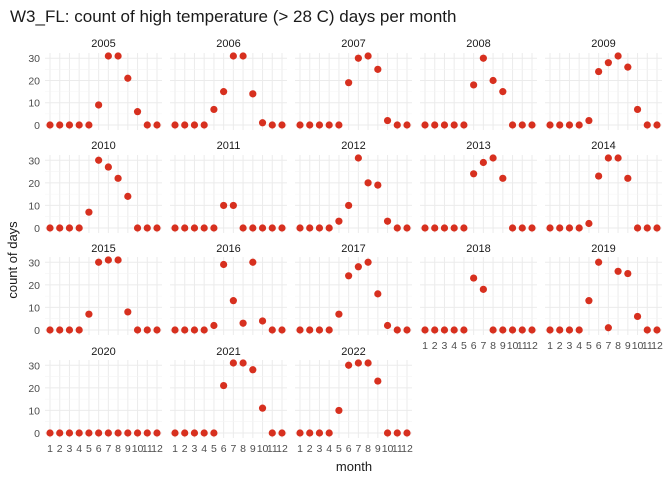 The width and height of the screenshot is (672, 480). Describe the element at coordinates (464, 346) in the screenshot. I see `x-tick-label: 5` at that location.